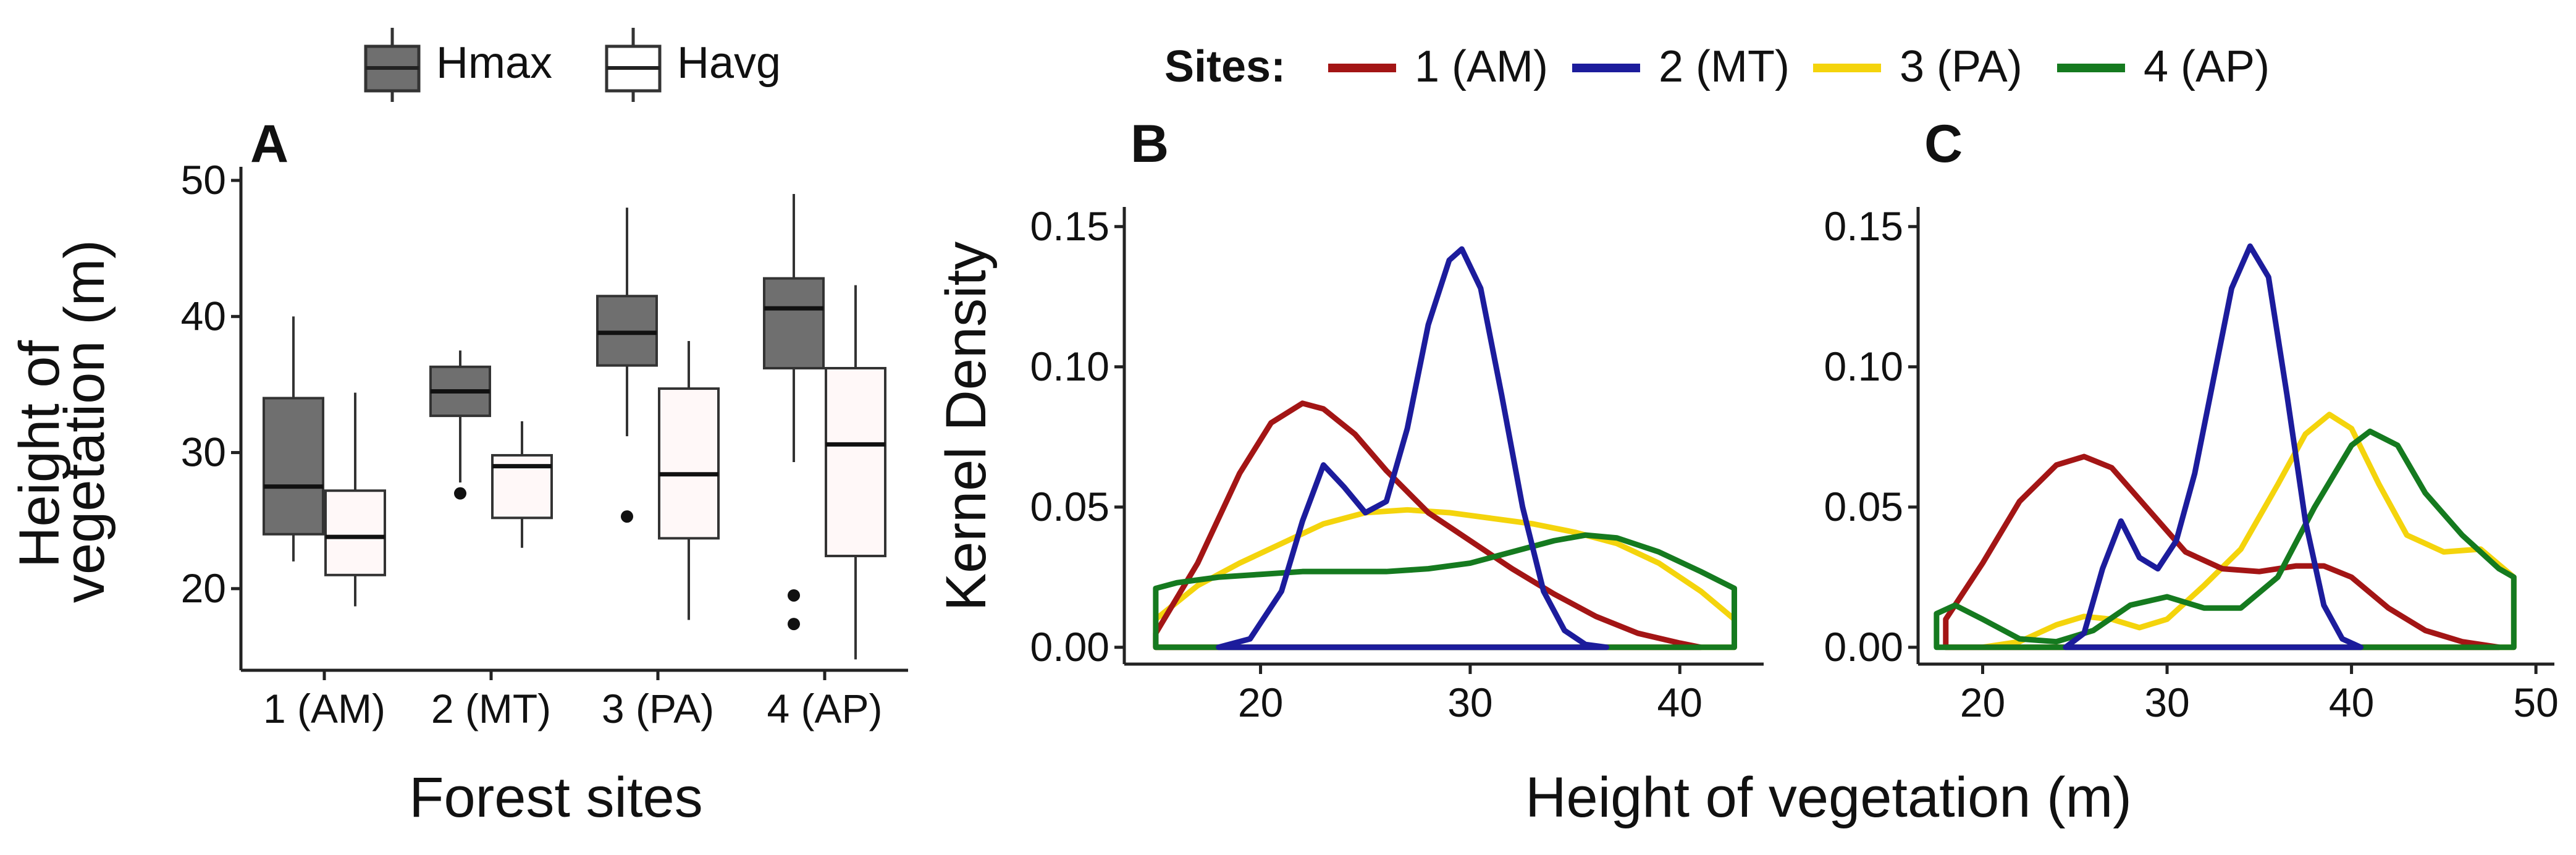 Image resolution: width=2576 pixels, height=855 pixels. I want to click on legend-havg-label: Havg, so click(729, 63).